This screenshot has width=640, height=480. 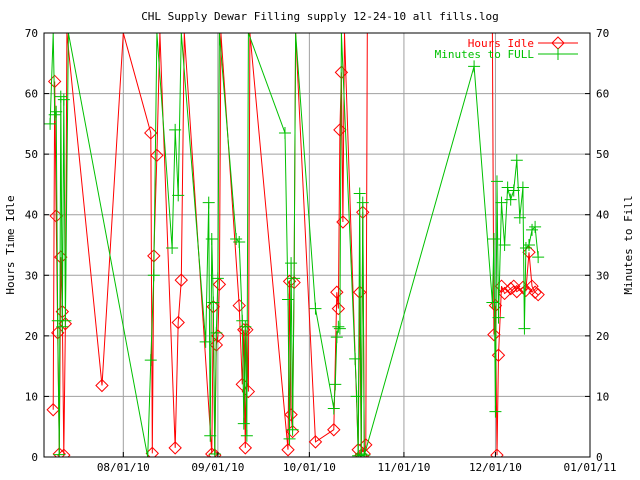 What do you see at coordinates (31, 215) in the screenshot?
I see `y-tick-label: 40` at bounding box center [31, 215].